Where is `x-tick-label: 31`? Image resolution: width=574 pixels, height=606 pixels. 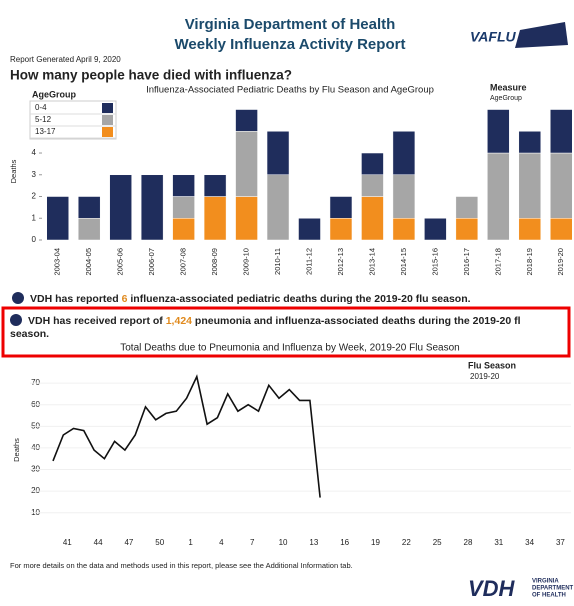 x-tick-label: 31 is located at coordinates (498, 542).